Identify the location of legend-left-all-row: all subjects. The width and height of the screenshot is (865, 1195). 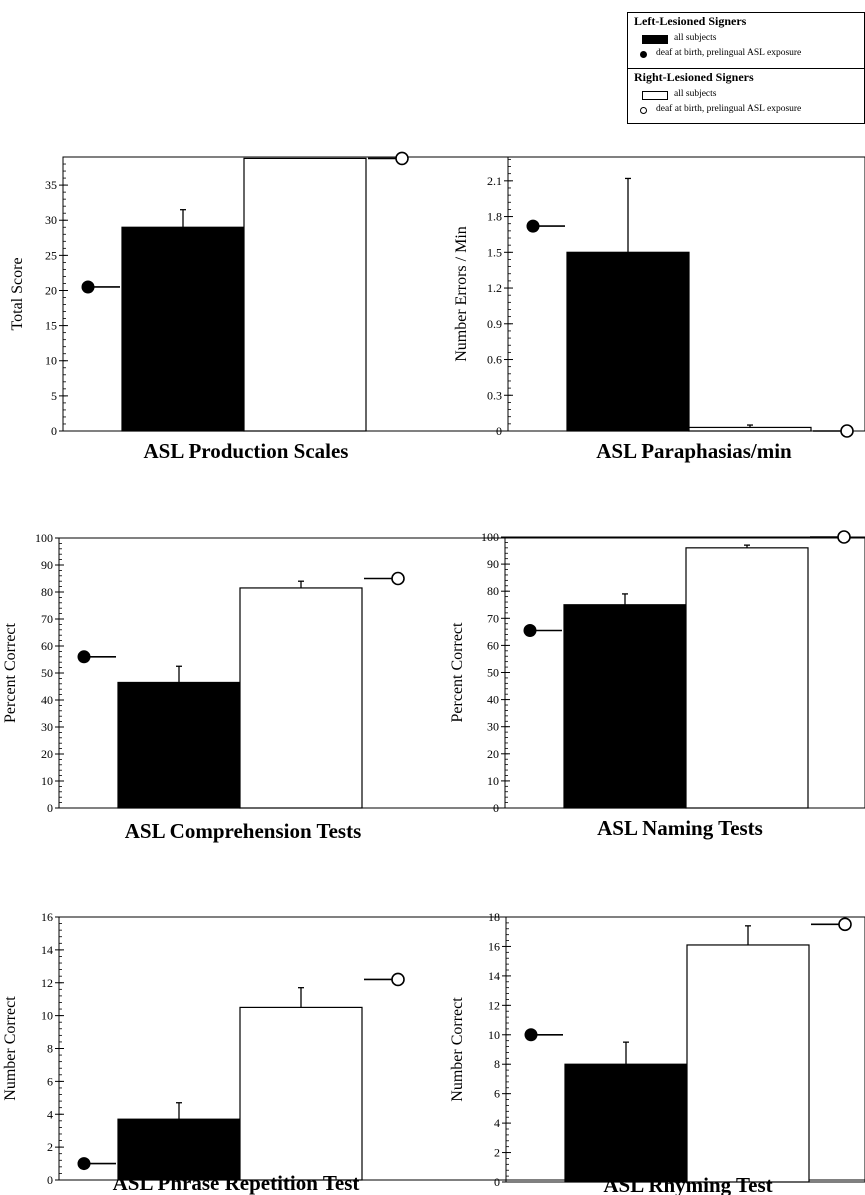
(746, 40).